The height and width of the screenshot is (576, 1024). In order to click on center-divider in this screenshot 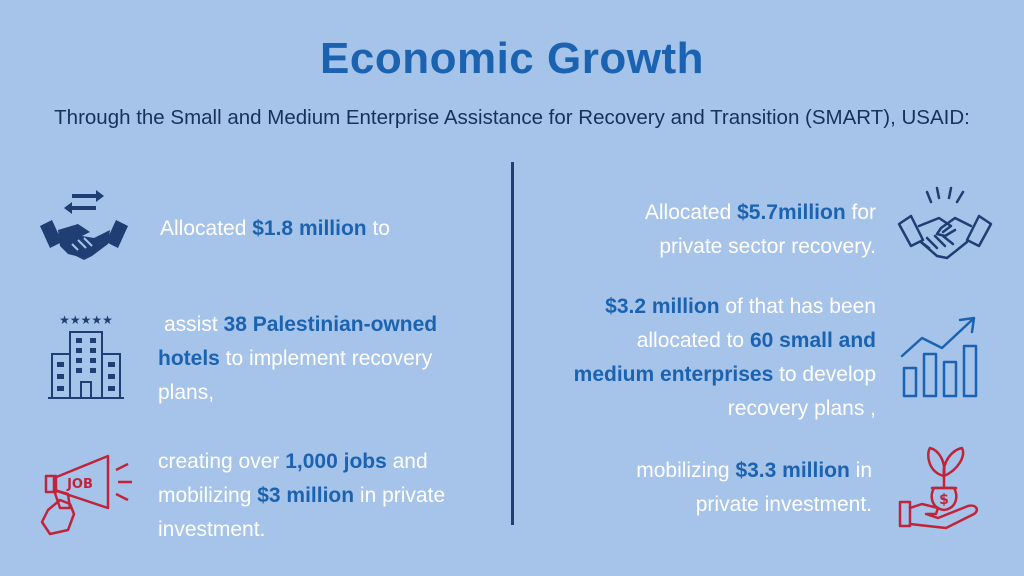, I will do `click(512, 343)`.